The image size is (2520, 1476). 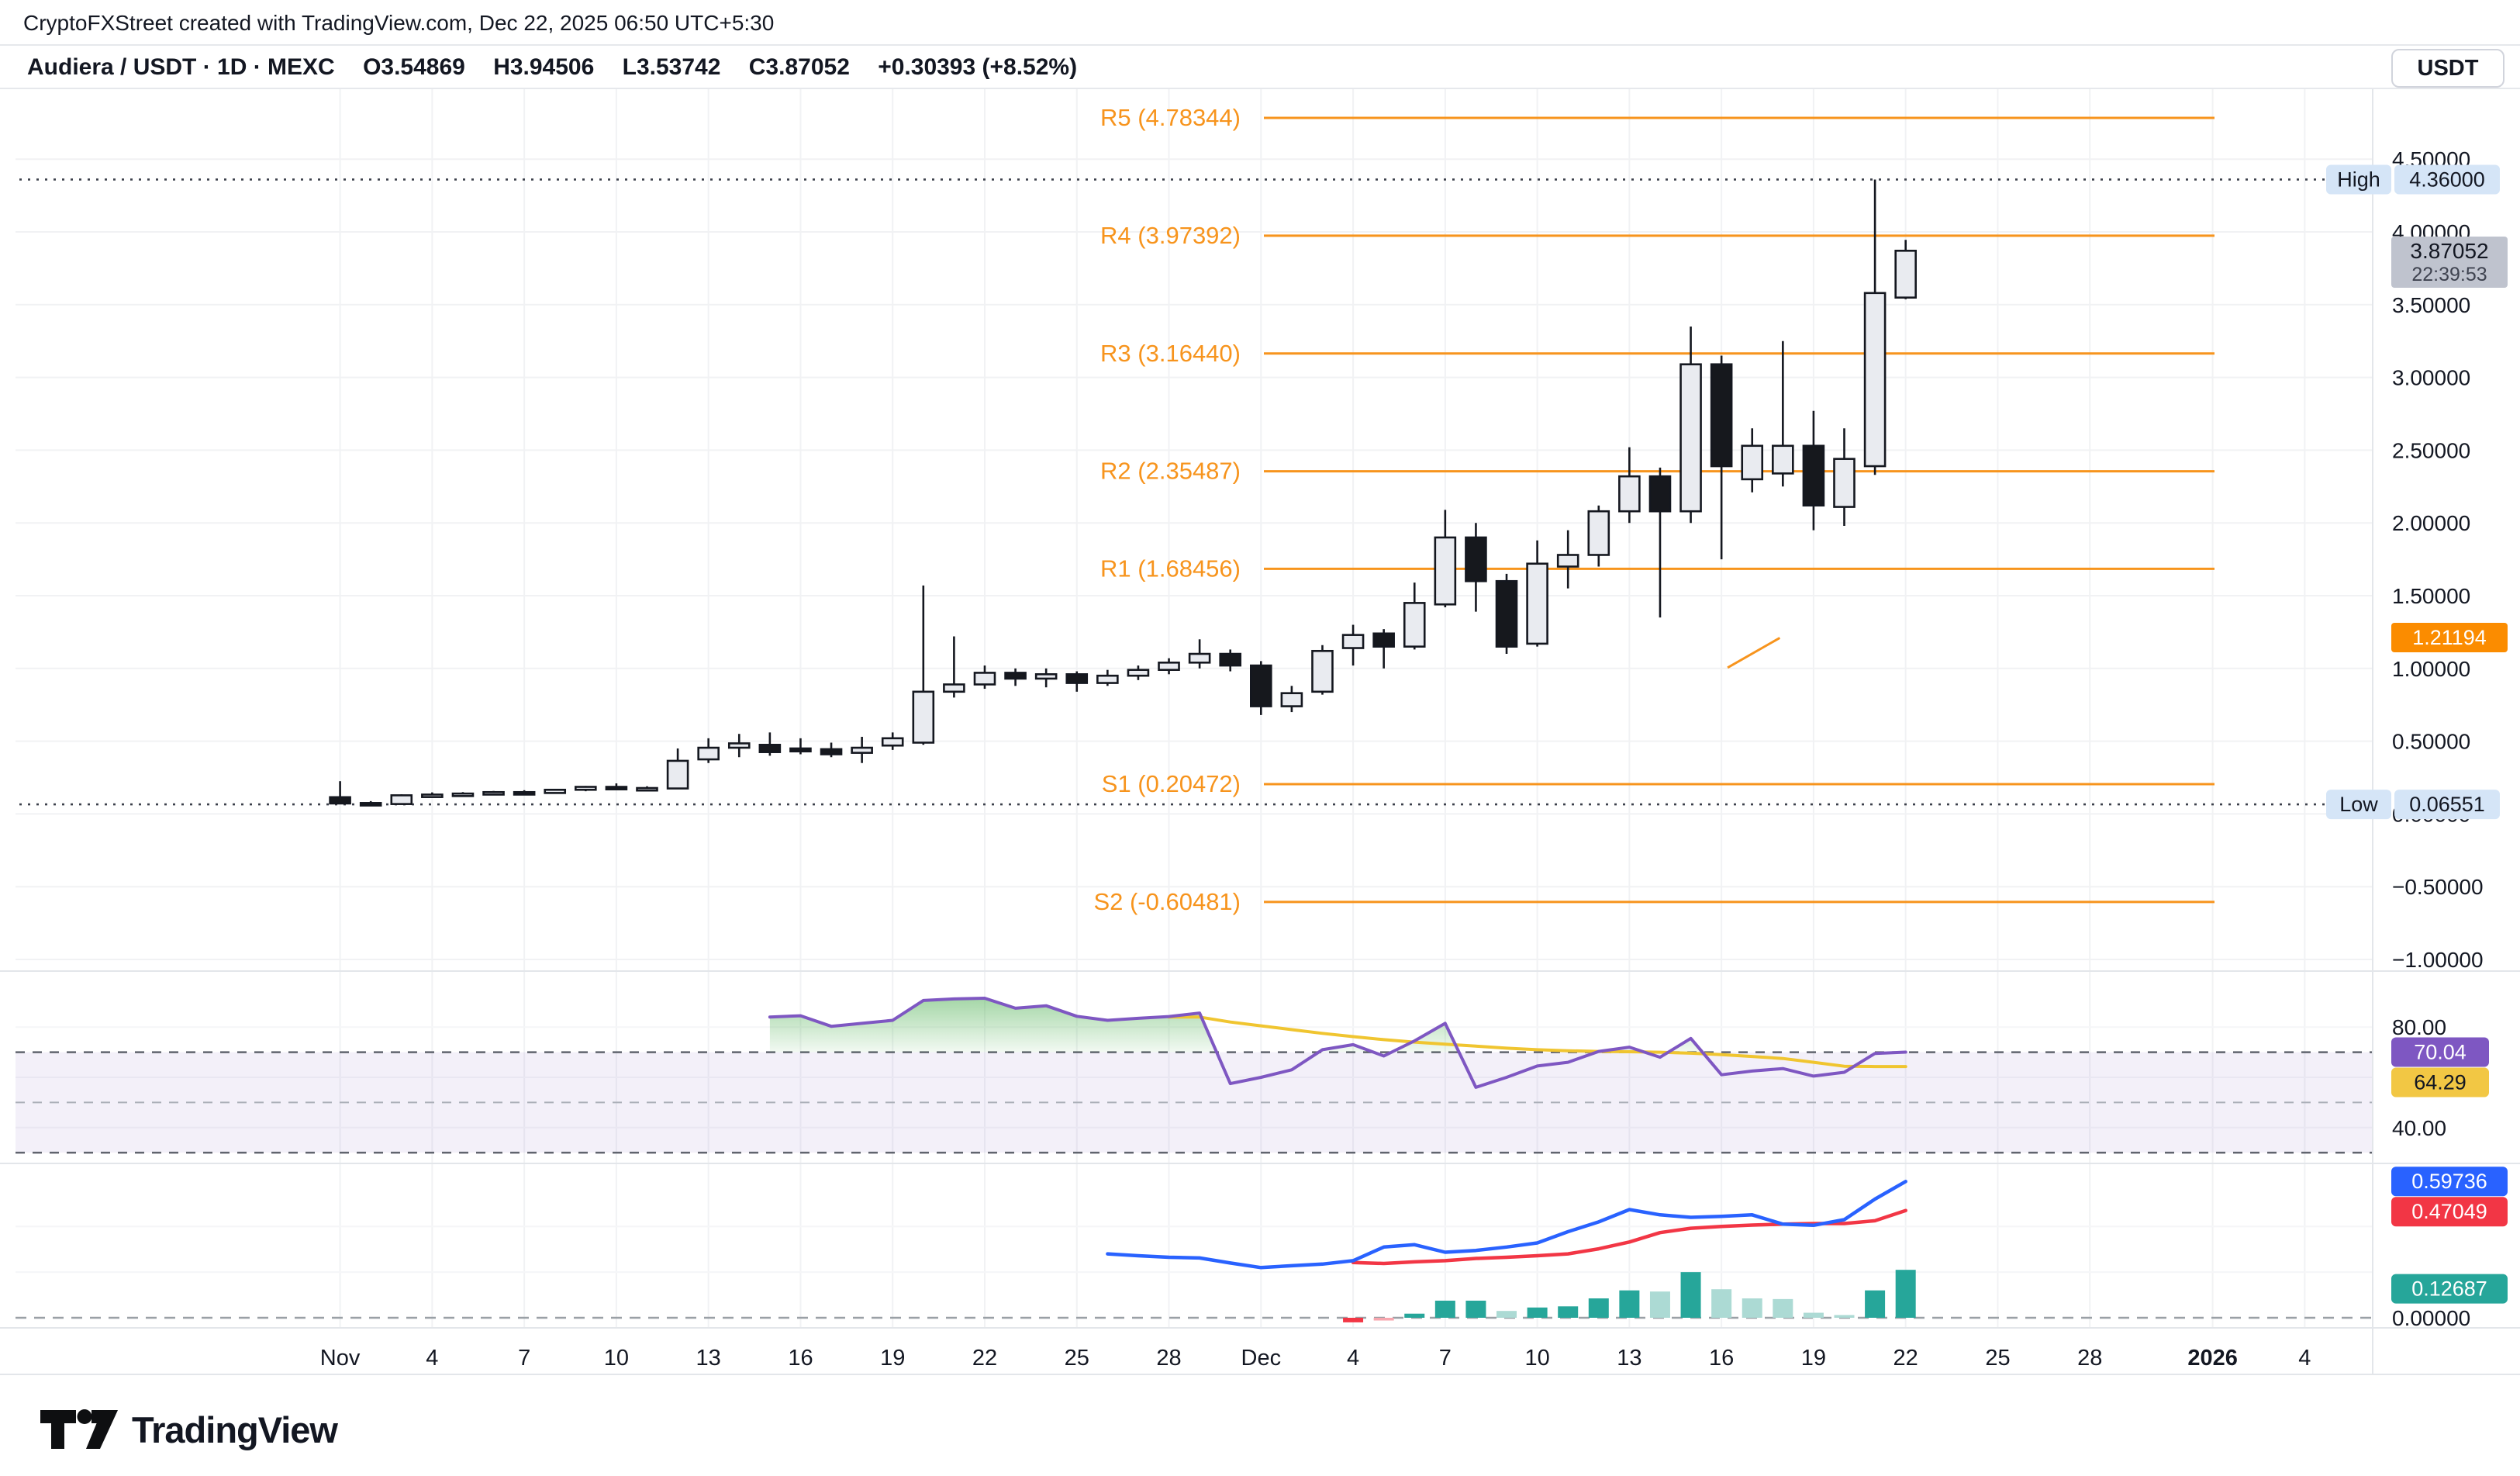 What do you see at coordinates (2358, 179) in the screenshot?
I see `high-marker-chip` at bounding box center [2358, 179].